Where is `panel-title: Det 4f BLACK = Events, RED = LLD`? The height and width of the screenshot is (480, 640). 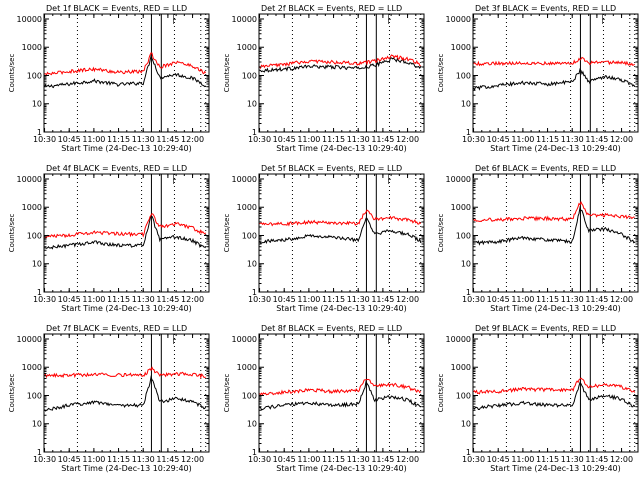
panel-title: Det 4f BLACK = Events, RED = LLD is located at coordinates (116, 168).